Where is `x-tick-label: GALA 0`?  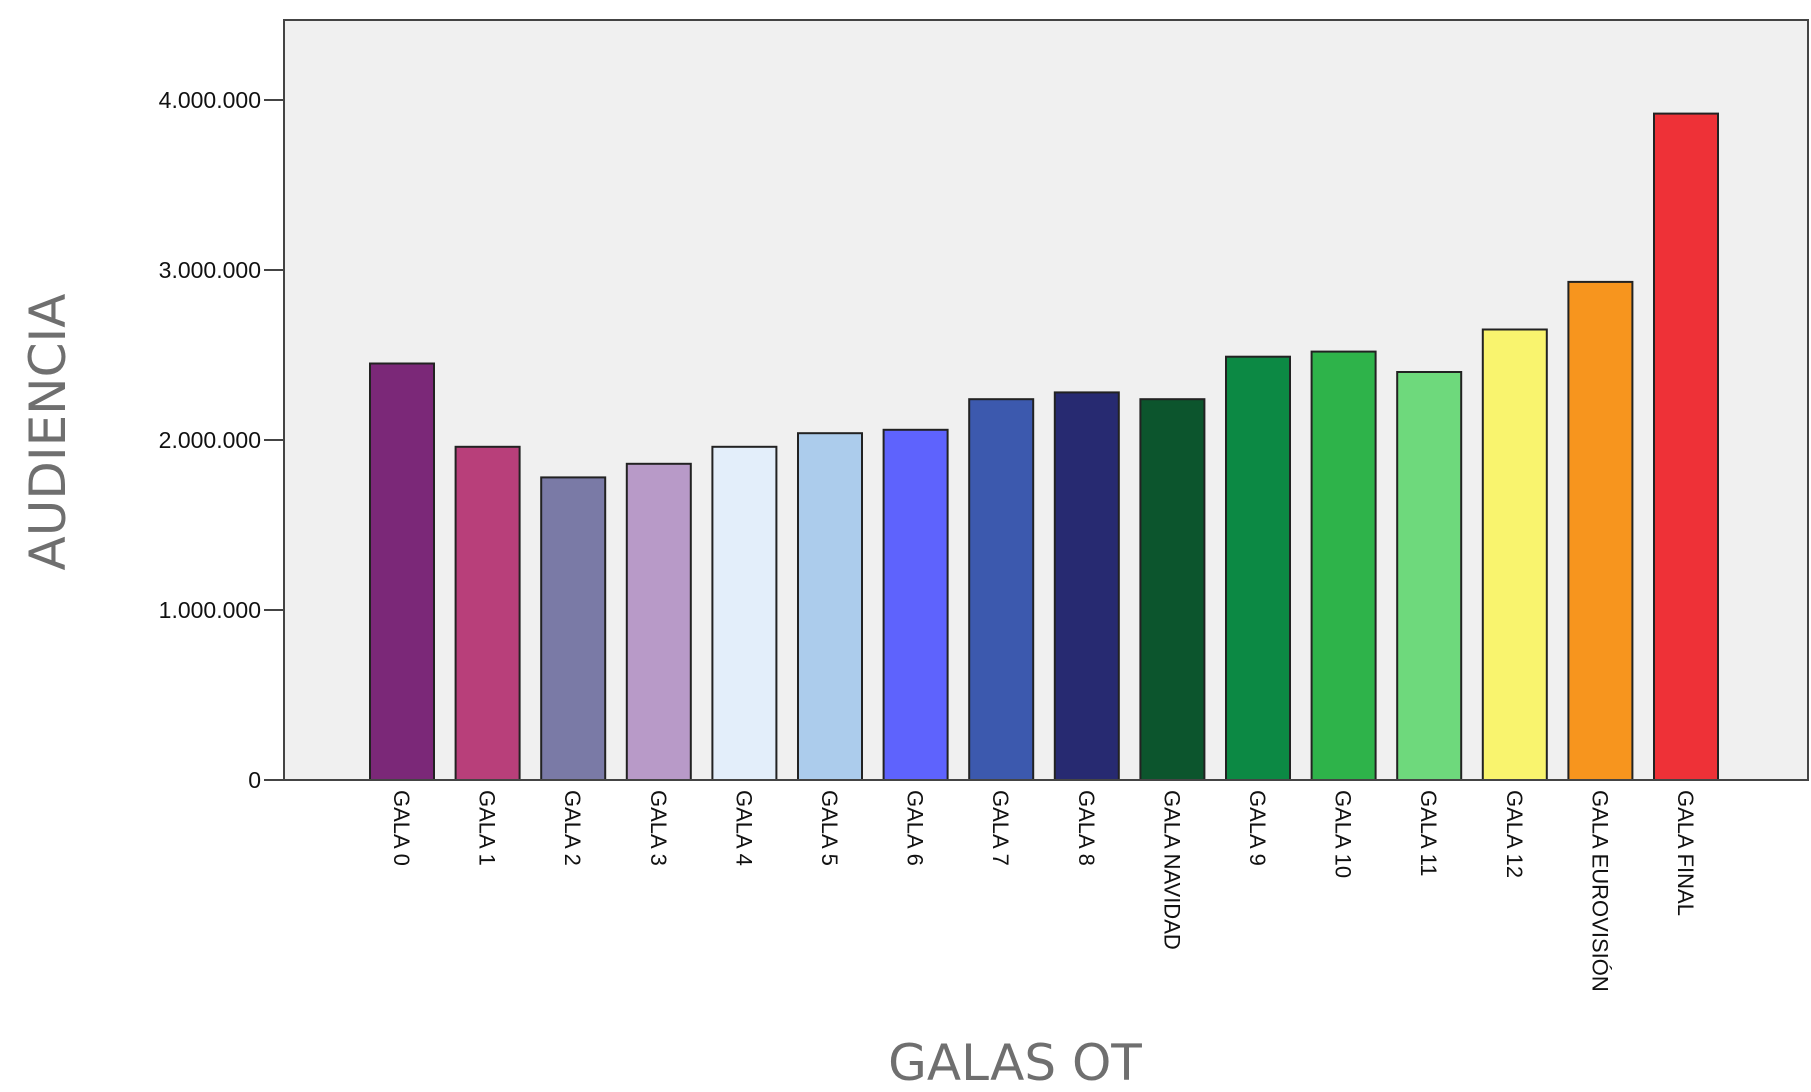 x-tick-label: GALA 0 is located at coordinates (401, 828).